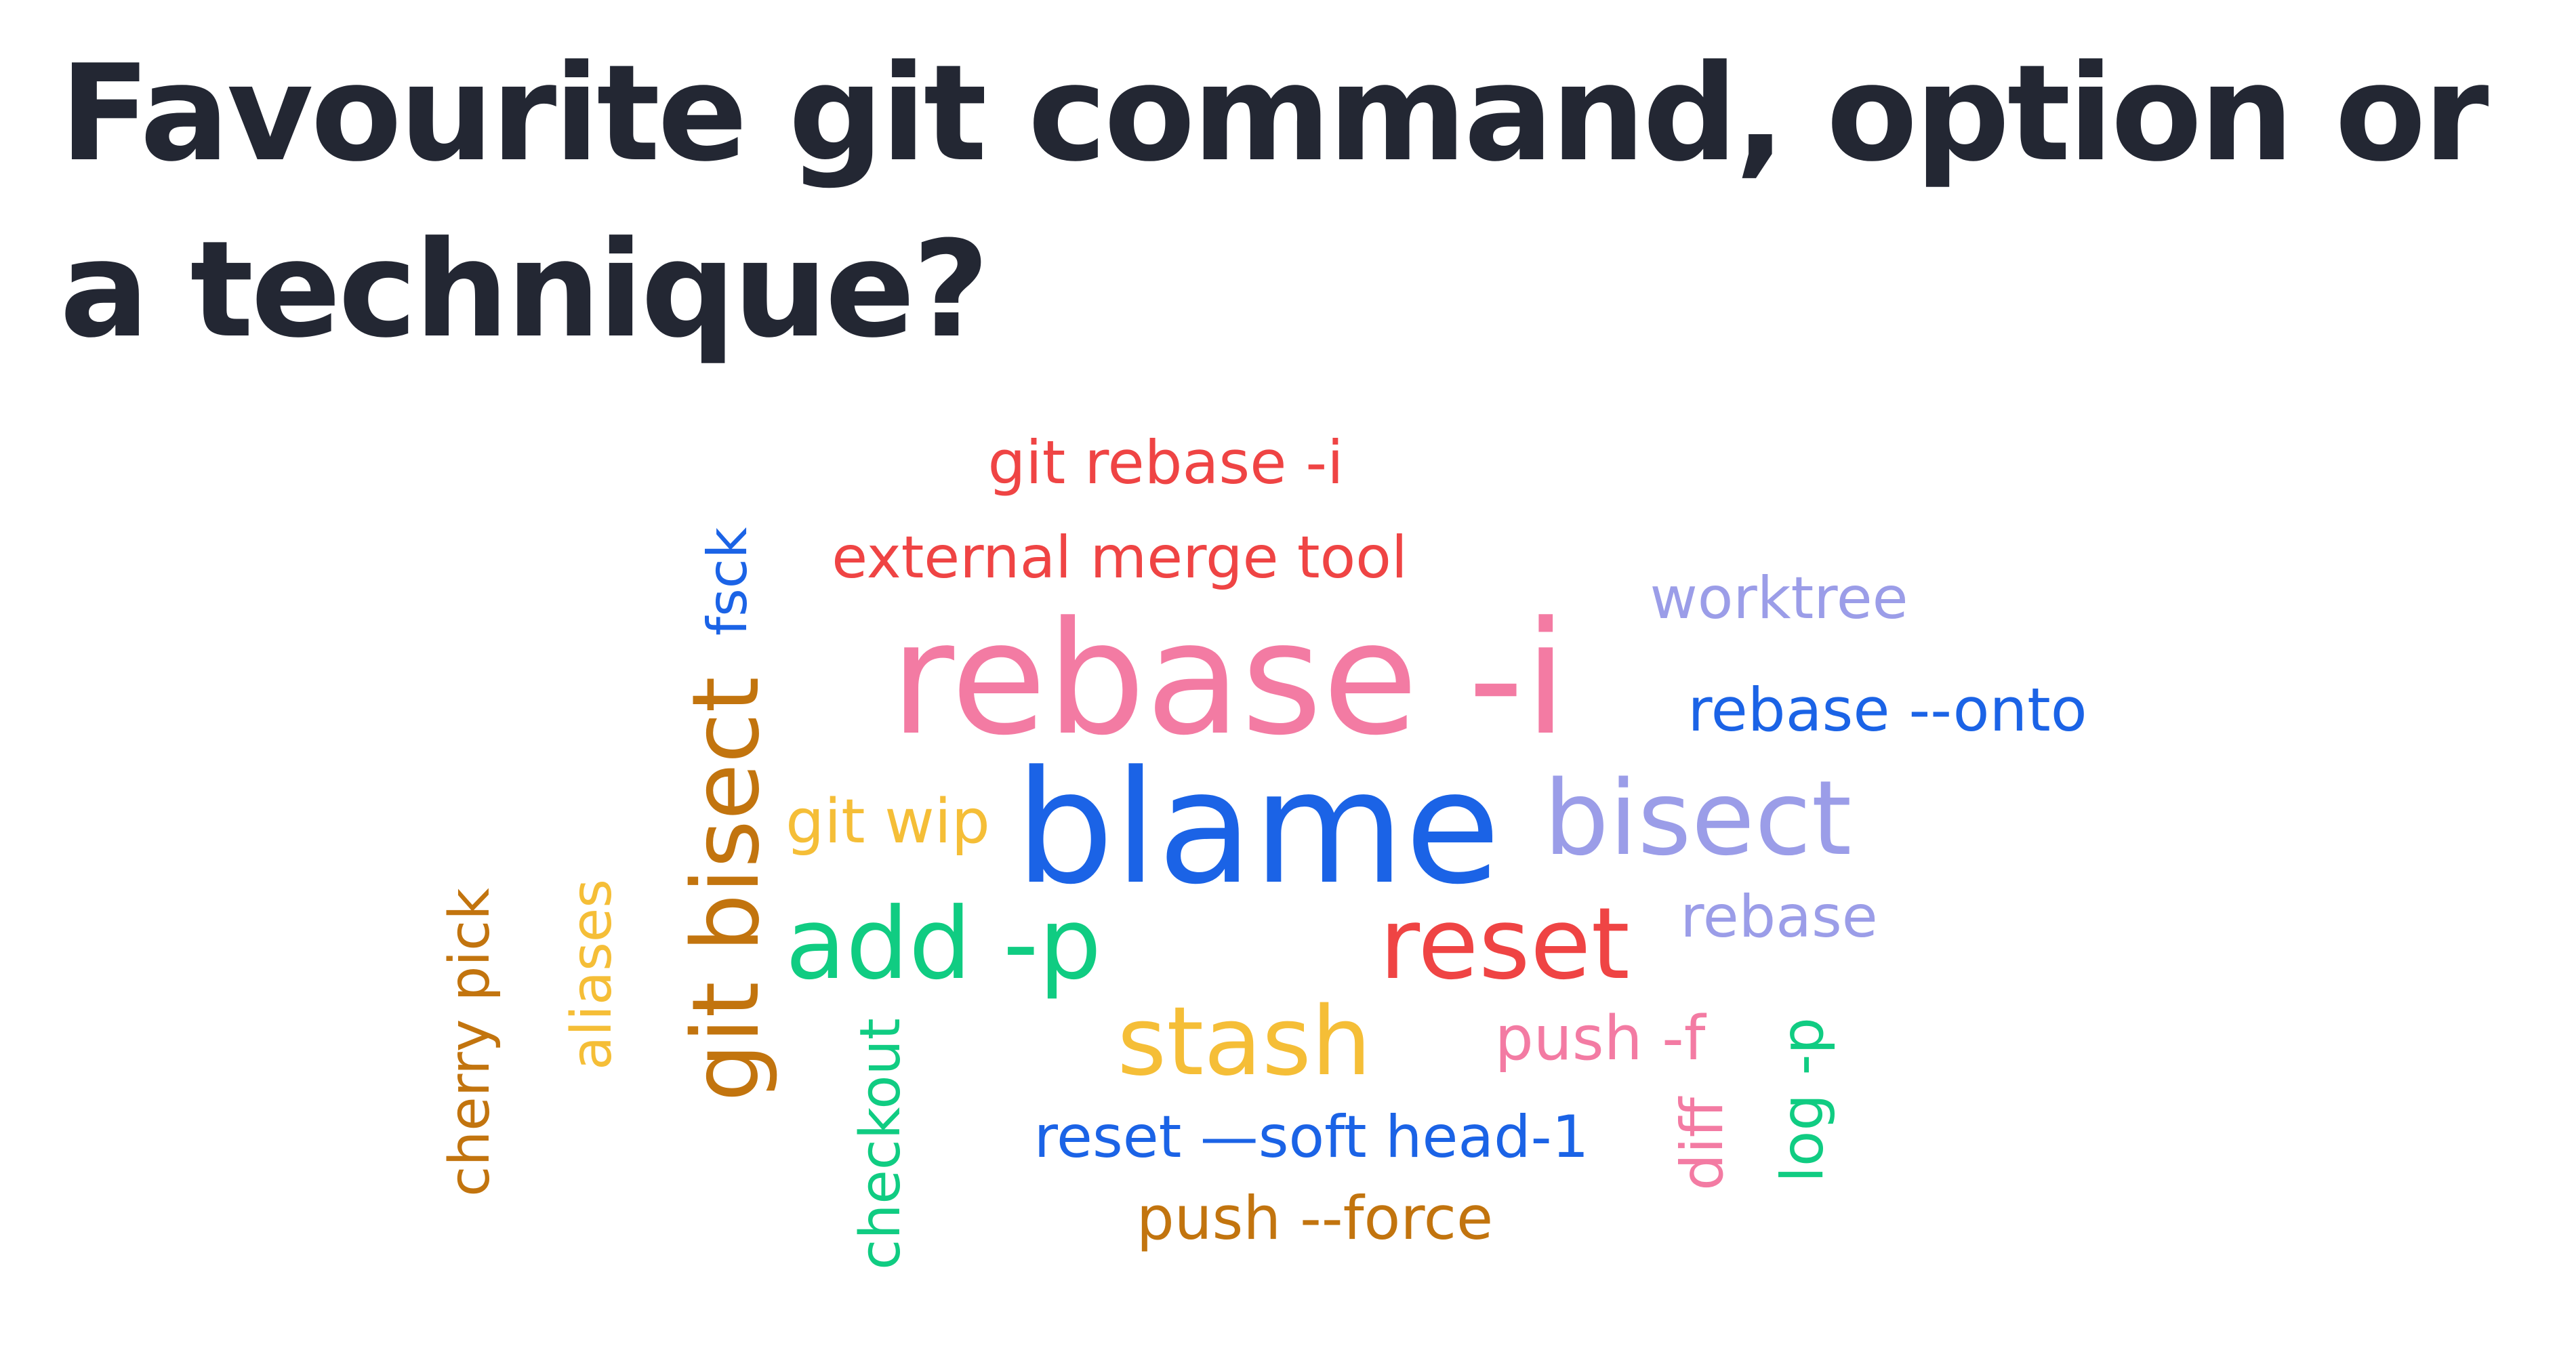 This screenshot has width=2576, height=1350. Describe the element at coordinates (470, 1042) in the screenshot. I see `word-cherry-pick: cherry pick` at that location.